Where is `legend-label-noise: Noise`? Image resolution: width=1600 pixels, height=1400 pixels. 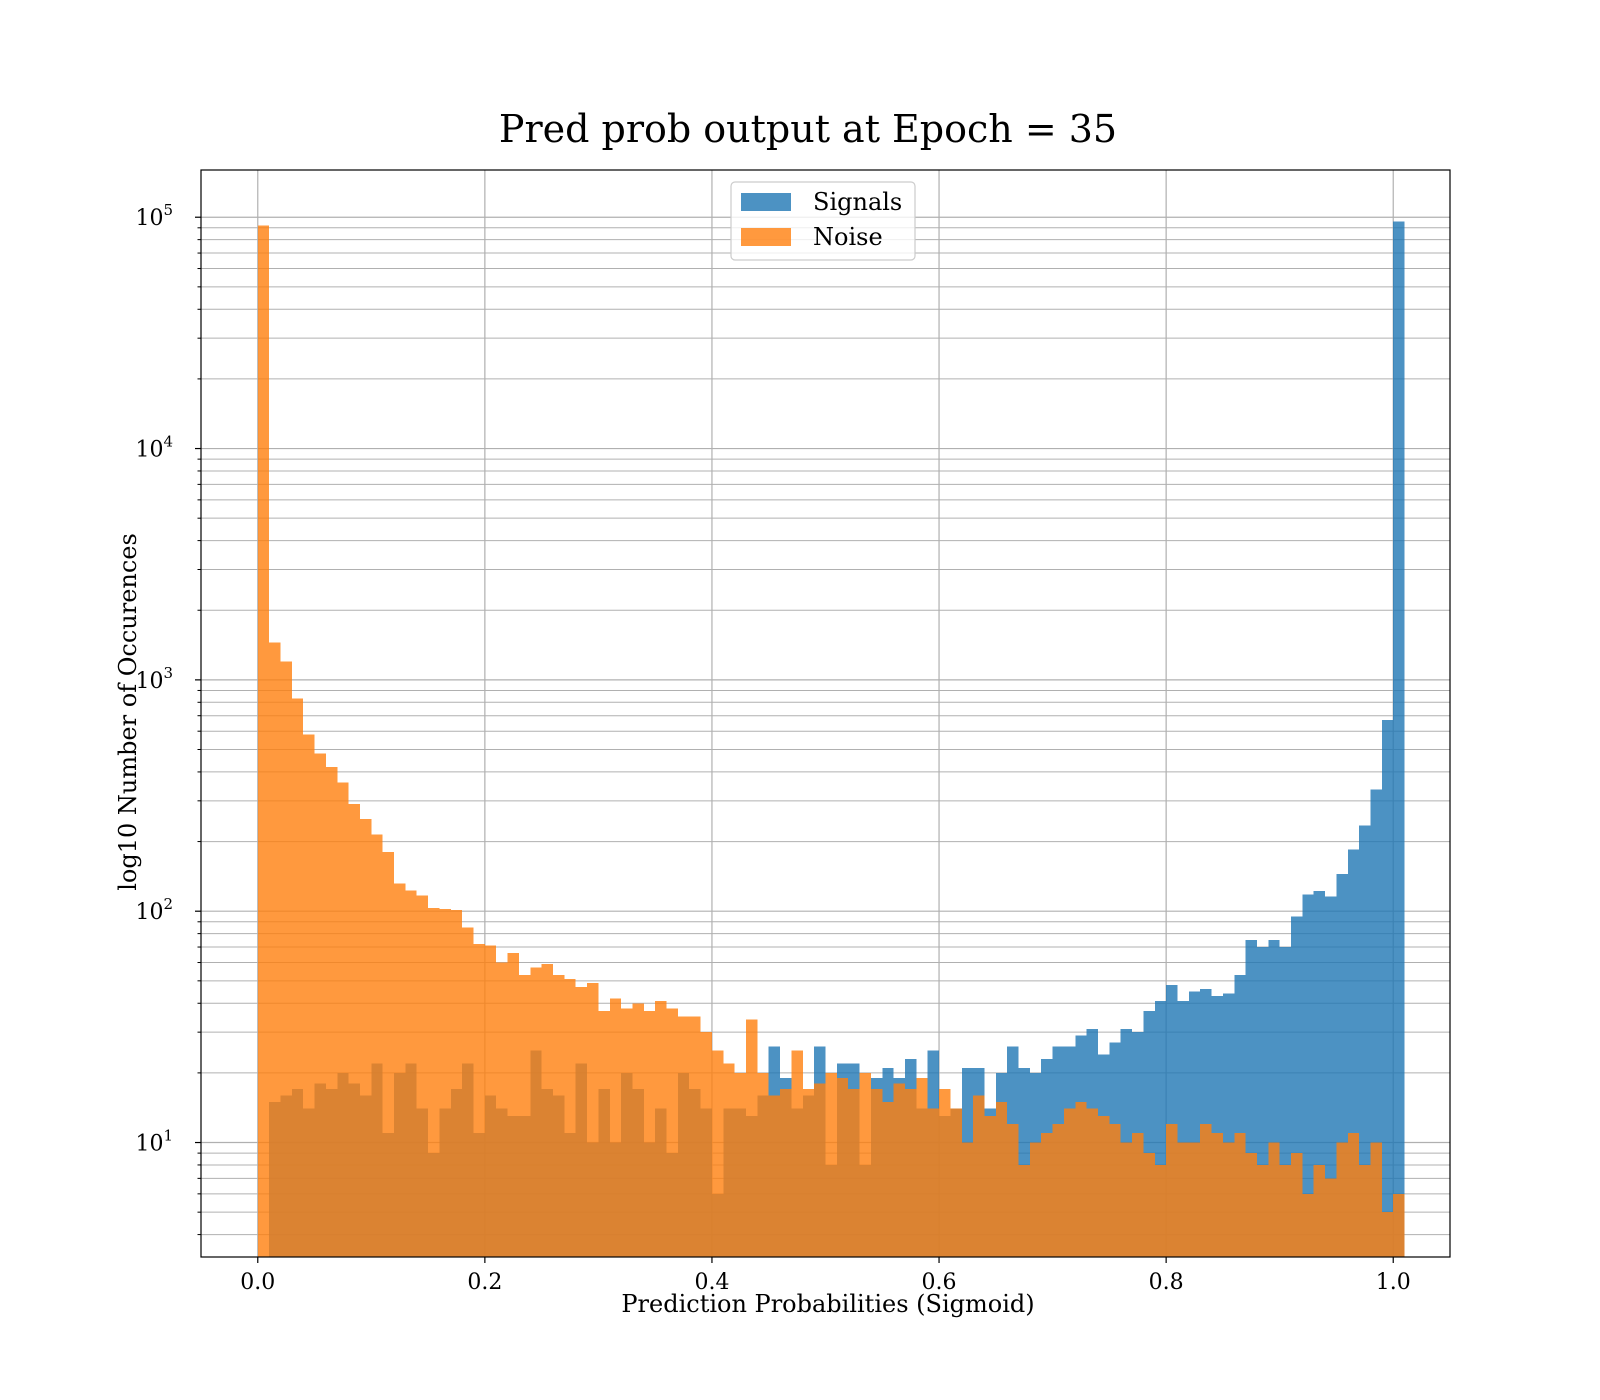
legend-label-noise: Noise is located at coordinates (848, 237).